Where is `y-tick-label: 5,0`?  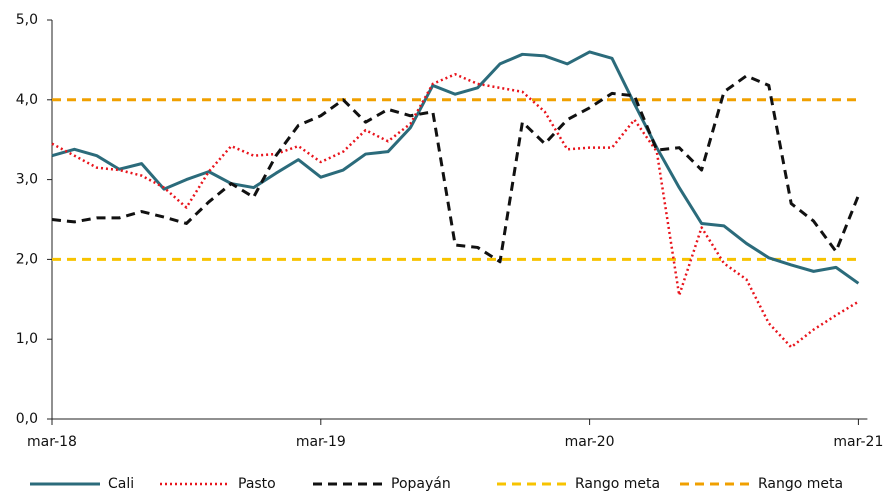
y-tick-label: 5,0 is located at coordinates (27, 20).